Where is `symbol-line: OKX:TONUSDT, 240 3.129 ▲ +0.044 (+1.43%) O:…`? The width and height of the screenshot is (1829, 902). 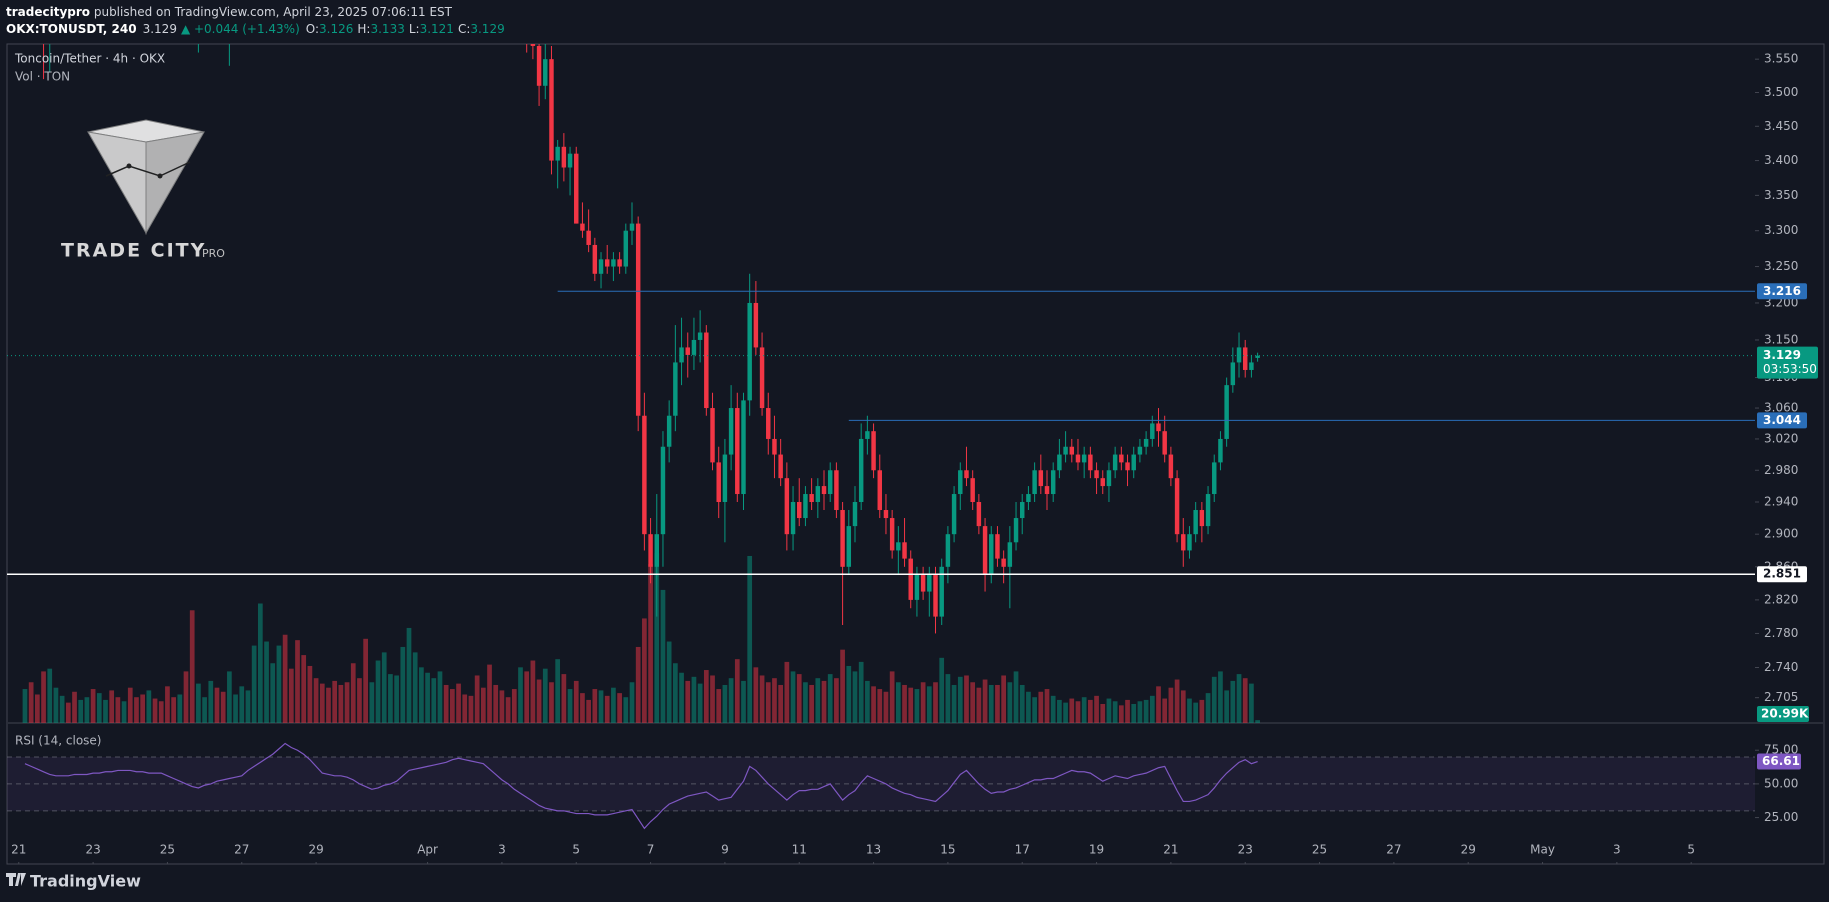 symbol-line: OKX:TONUSDT, 240 3.129 ▲ +0.044 (+1.43%) O:… is located at coordinates (255, 29).